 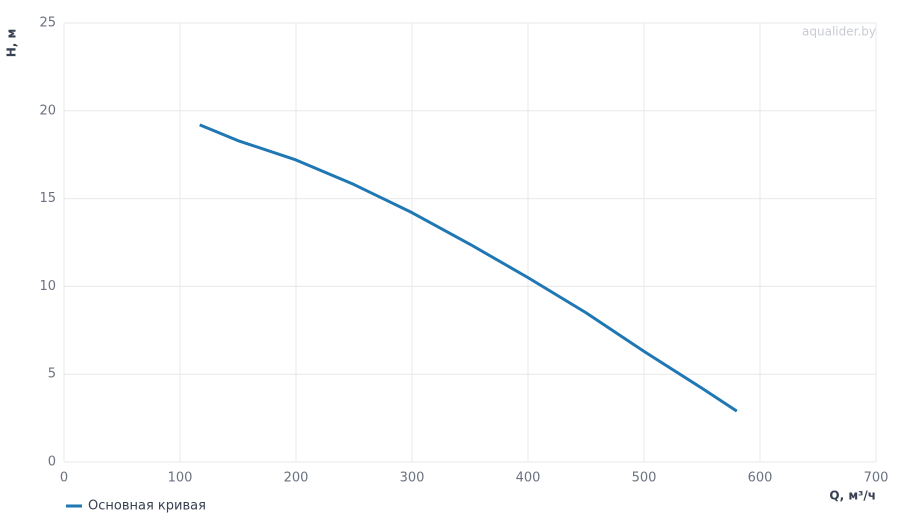 I want to click on y-tick-label: 5, so click(x=52, y=374).